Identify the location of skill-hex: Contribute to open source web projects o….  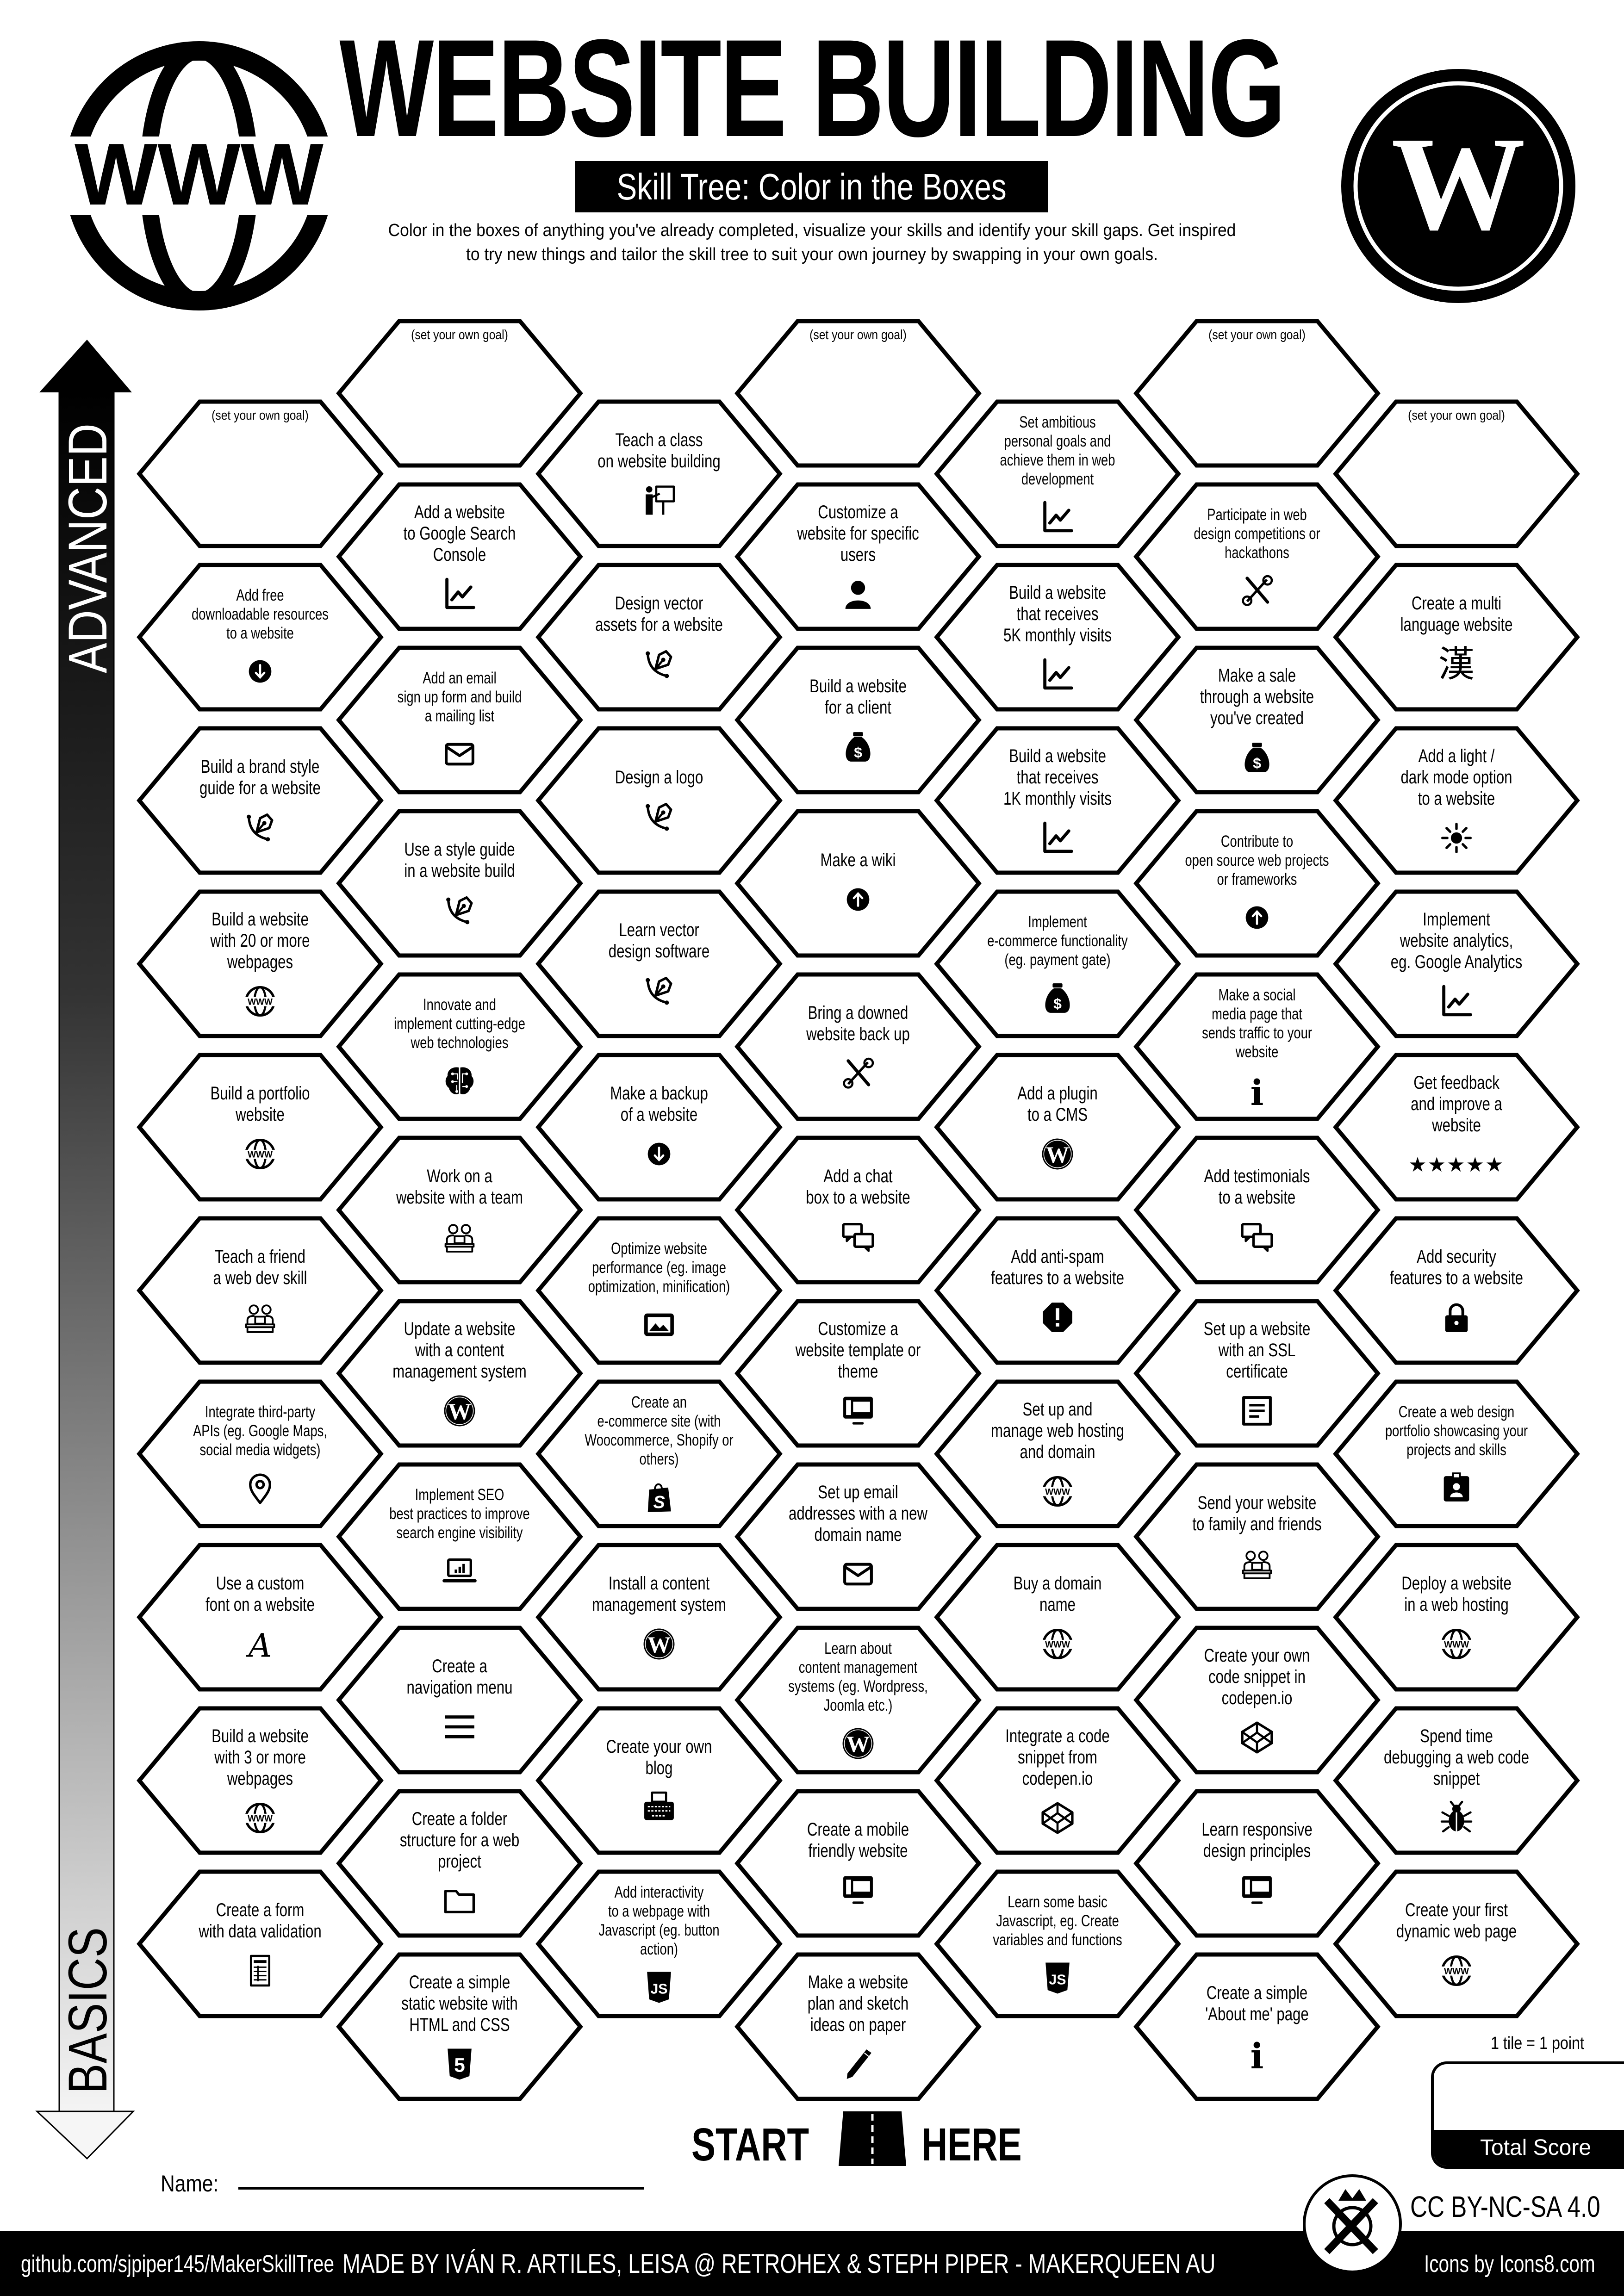
(1257, 884).